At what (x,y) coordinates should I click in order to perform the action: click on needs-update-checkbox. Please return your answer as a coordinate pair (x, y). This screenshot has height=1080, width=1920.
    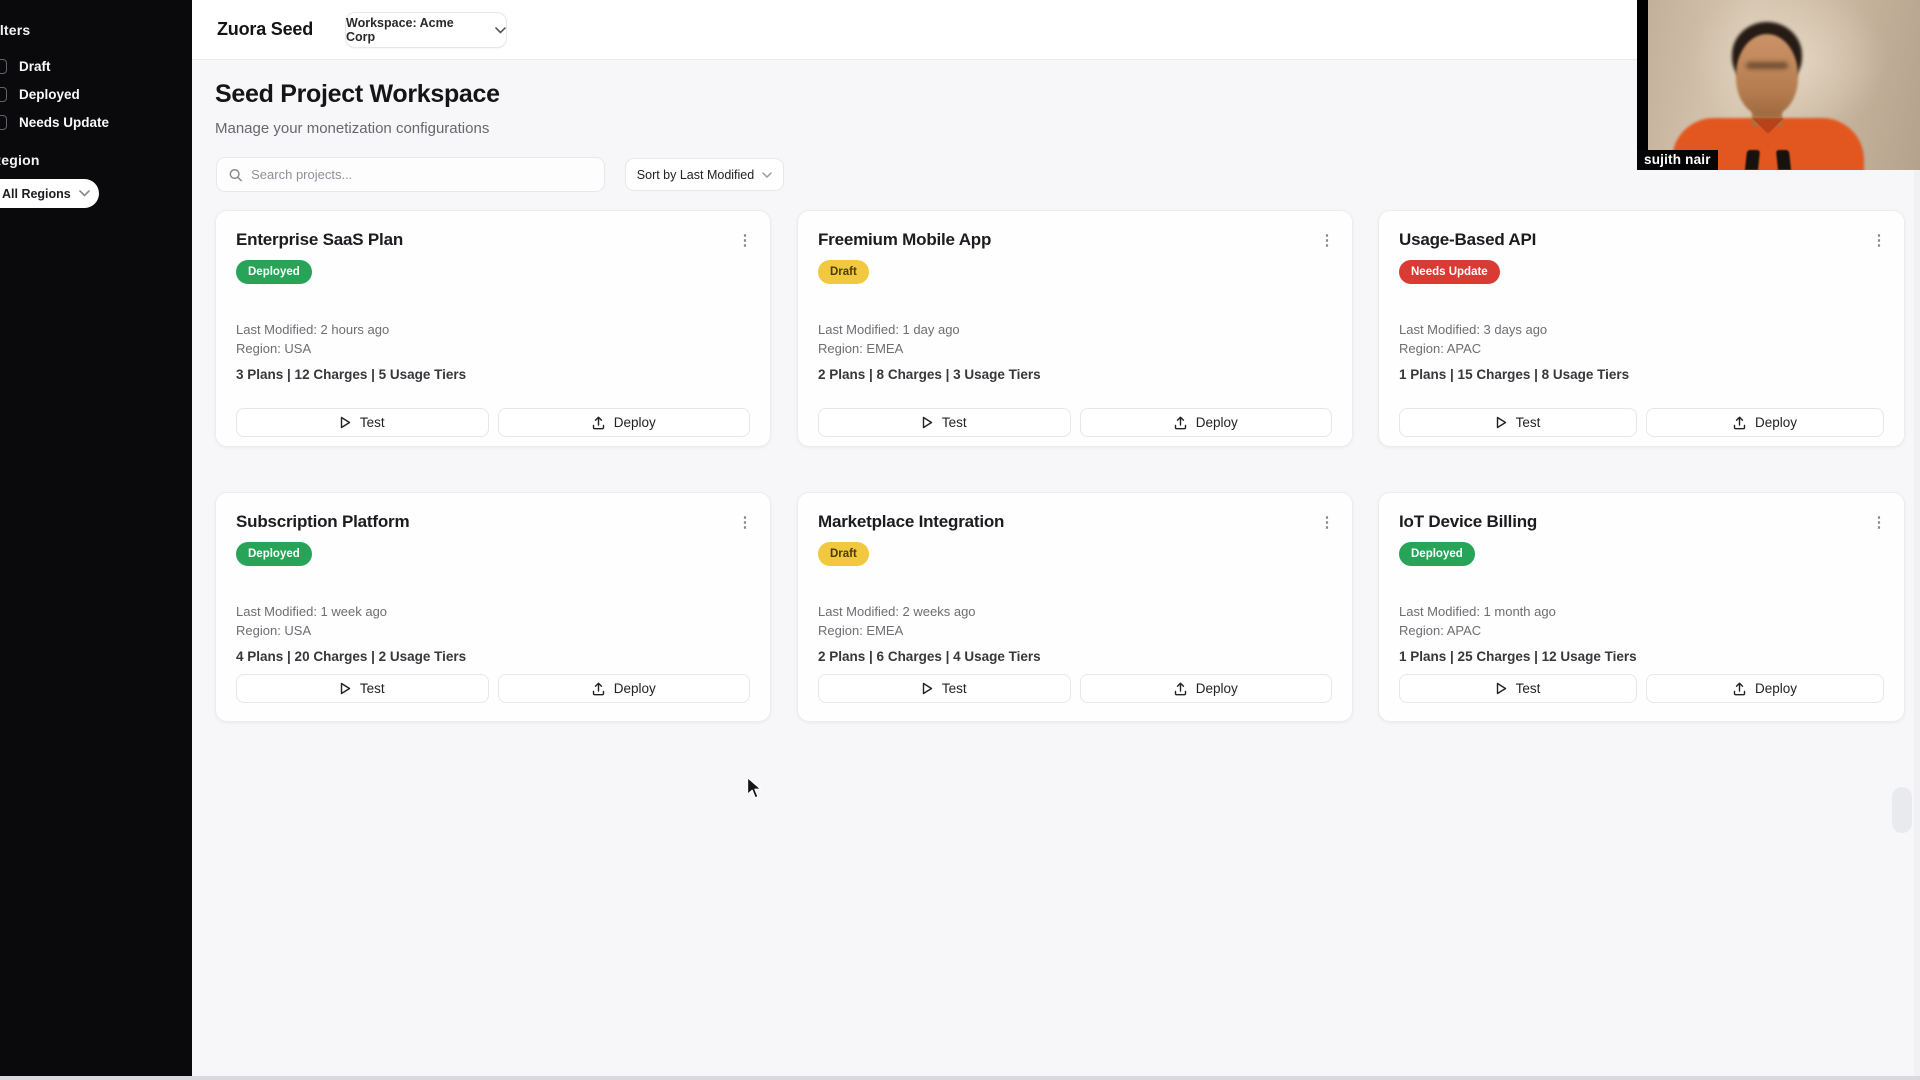
    Looking at the image, I should click on (3, 122).